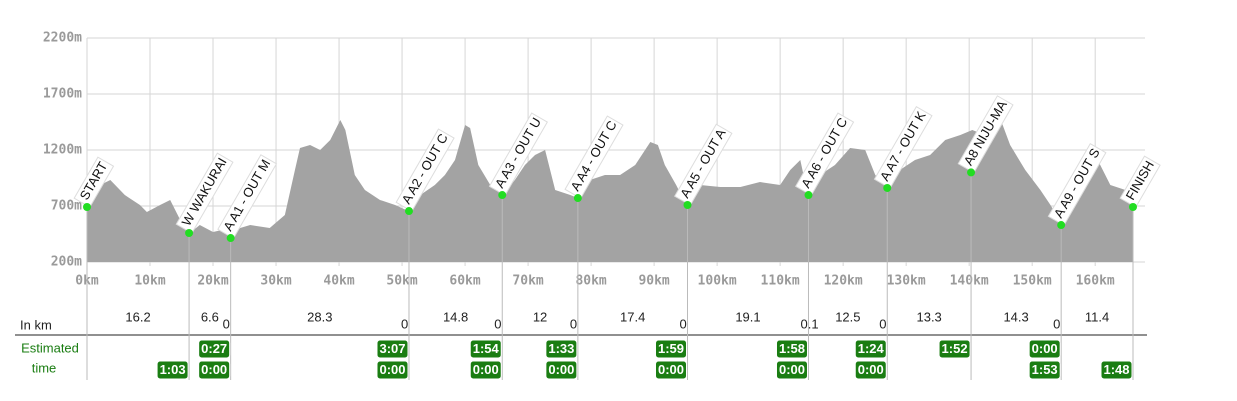 The image size is (1237, 401). Describe the element at coordinates (149, 281) in the screenshot. I see `x-tick-label: 10km` at that location.